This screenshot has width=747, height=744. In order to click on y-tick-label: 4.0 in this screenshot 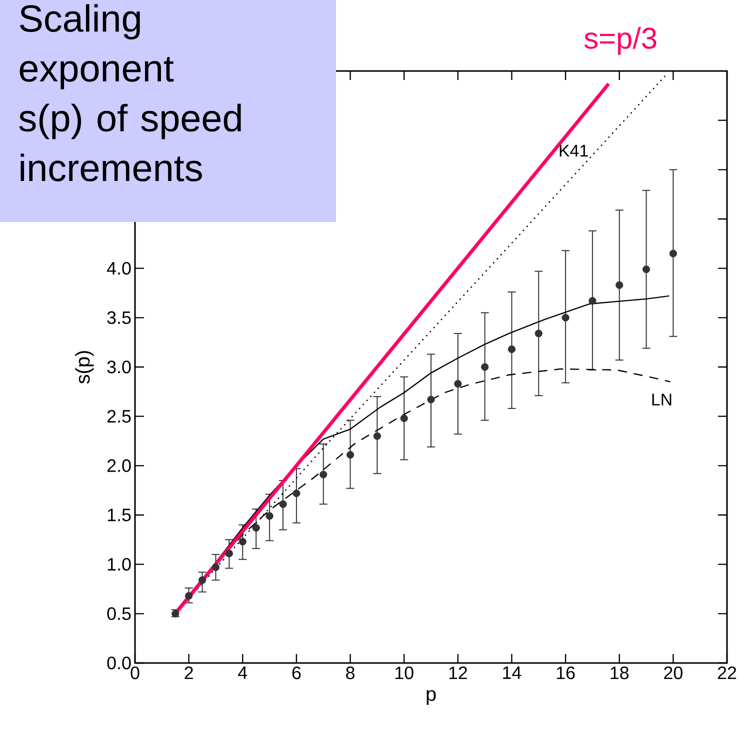, I will do `click(118, 268)`.